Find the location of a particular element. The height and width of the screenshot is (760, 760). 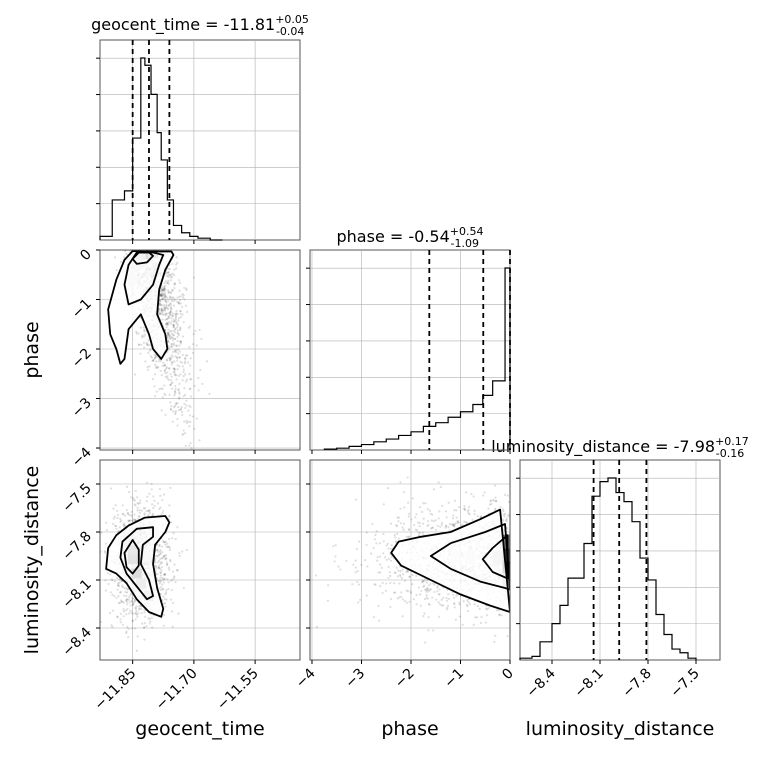

panel-frame is located at coordinates (200, 350).